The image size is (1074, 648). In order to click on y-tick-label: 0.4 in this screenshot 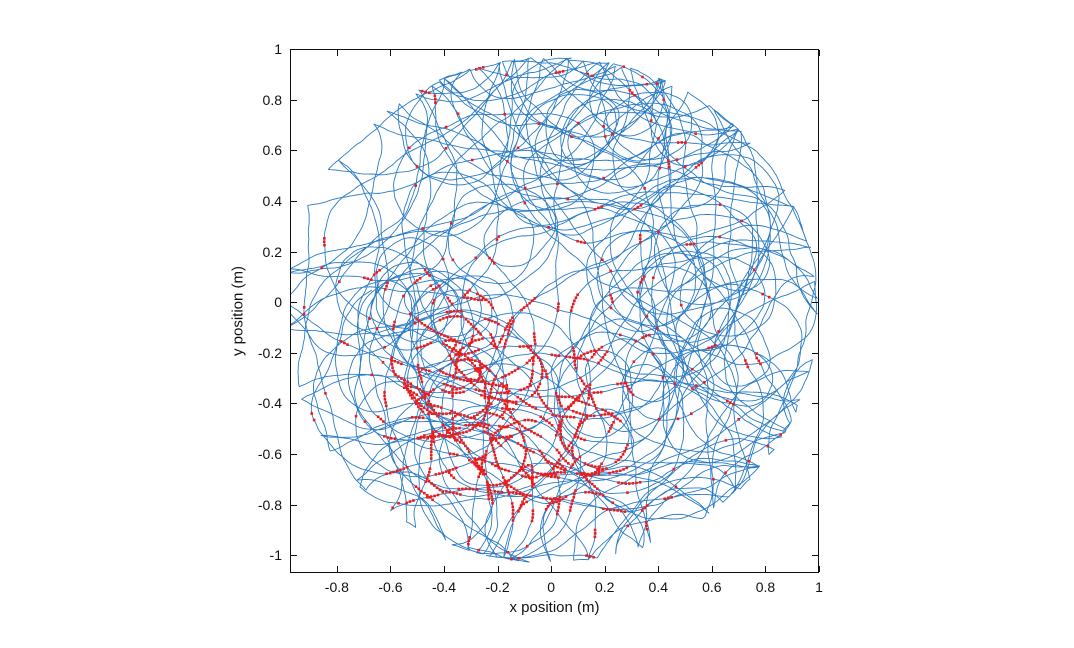, I will do `click(272, 200)`.